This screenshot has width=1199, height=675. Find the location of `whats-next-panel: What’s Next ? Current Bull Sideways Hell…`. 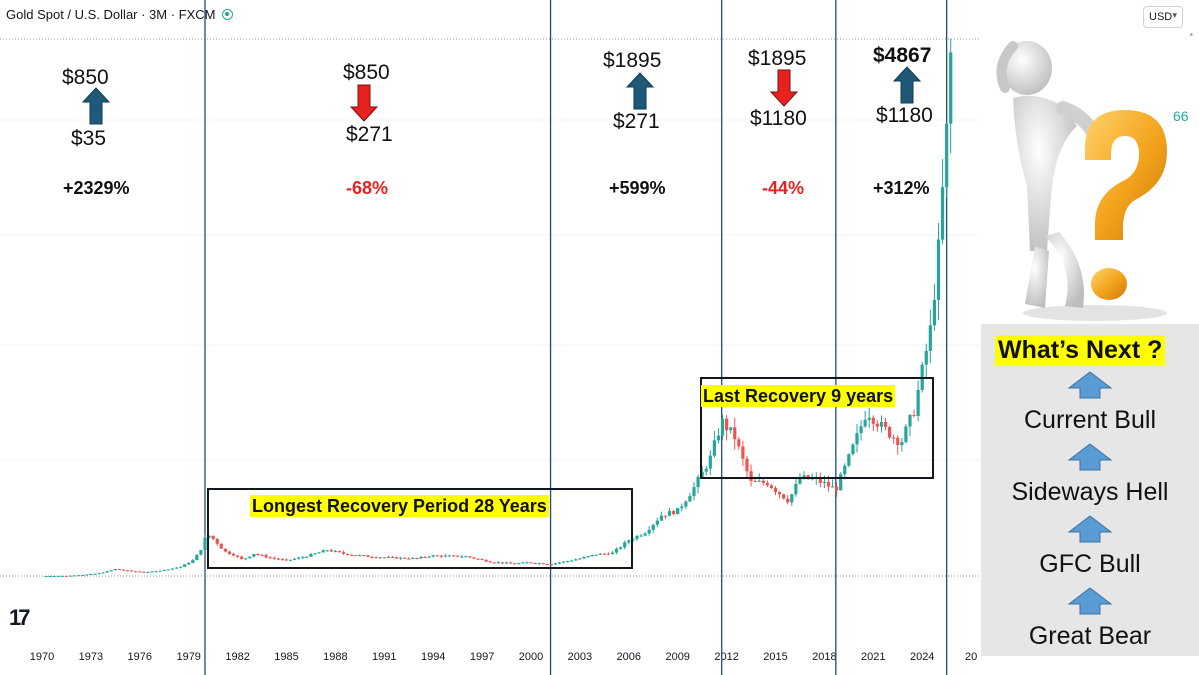

whats-next-panel: What’s Next ? Current Bull Sideways Hell… is located at coordinates (1090, 490).